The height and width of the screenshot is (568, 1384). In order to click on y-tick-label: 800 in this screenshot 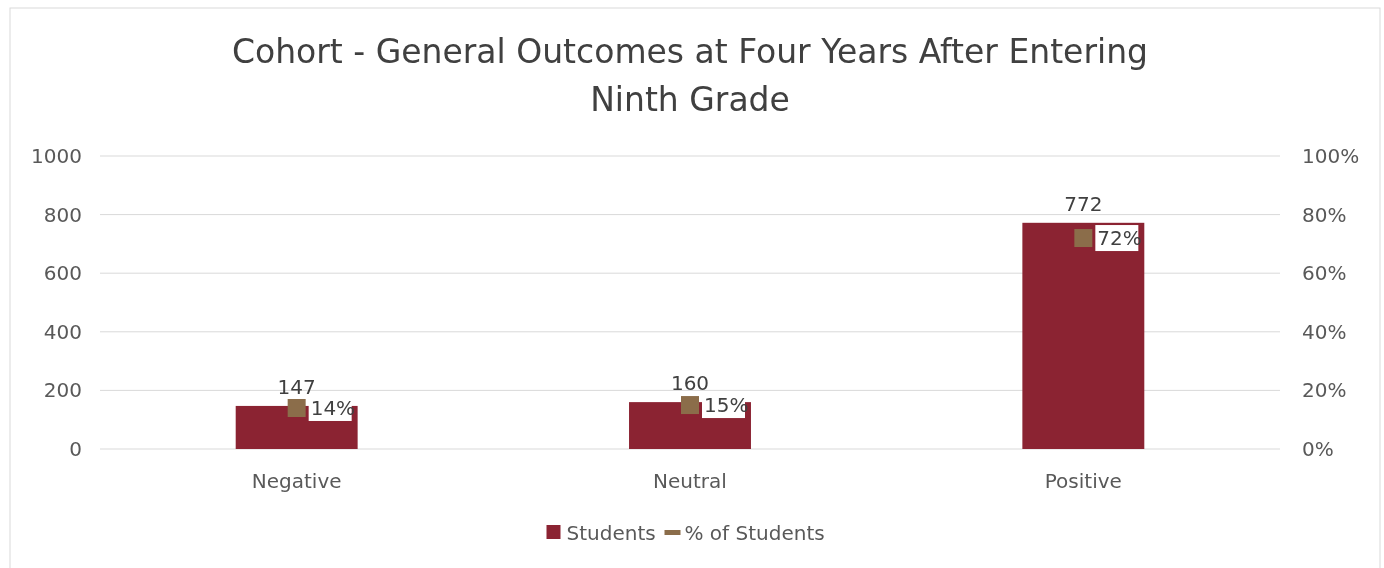, I will do `click(62, 214)`.